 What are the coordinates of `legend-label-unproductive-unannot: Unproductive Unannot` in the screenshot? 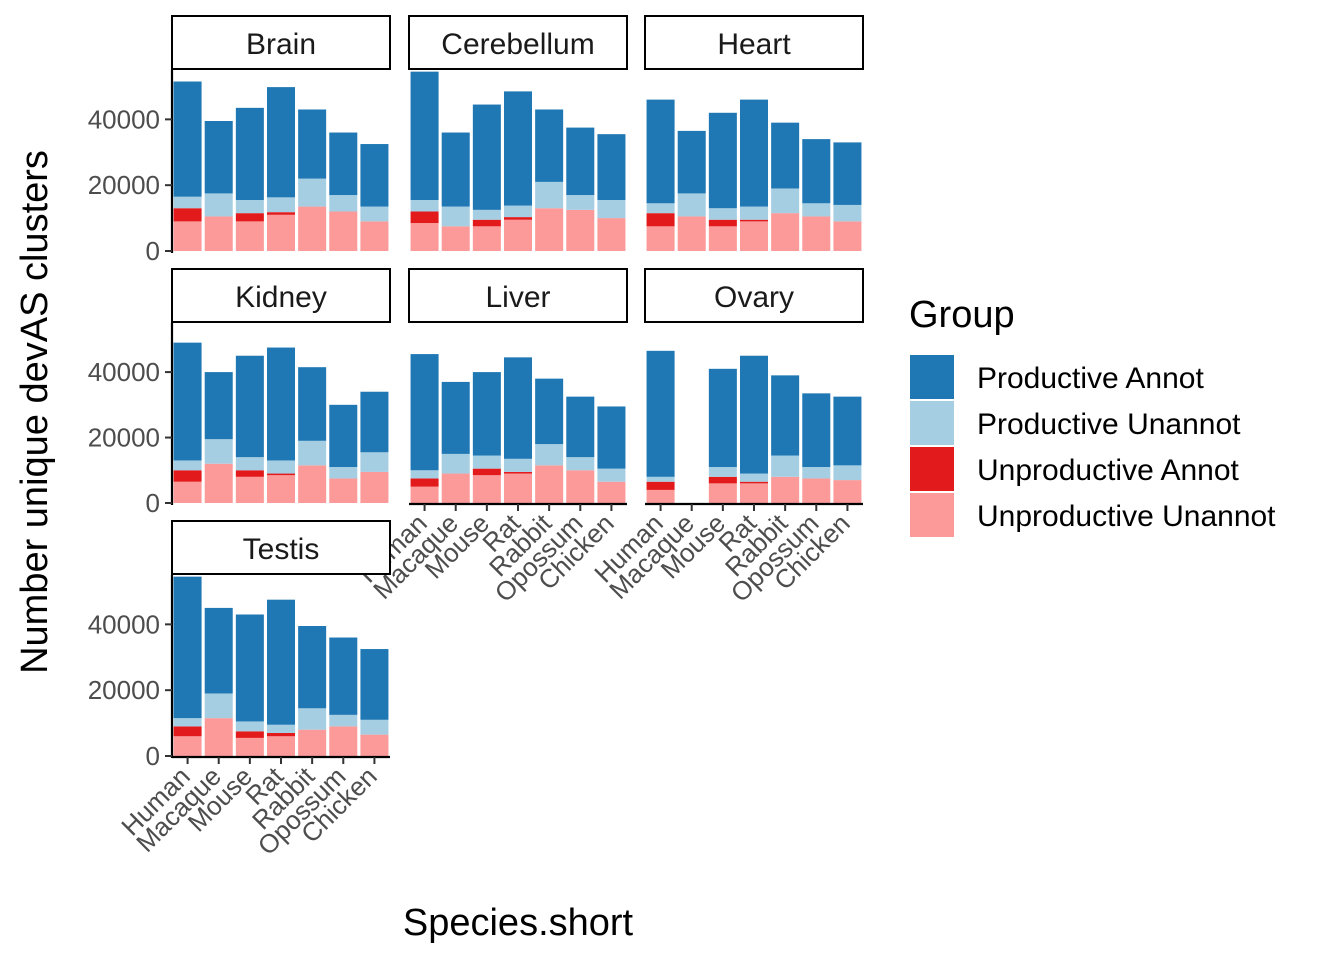 It's located at (1126, 516).